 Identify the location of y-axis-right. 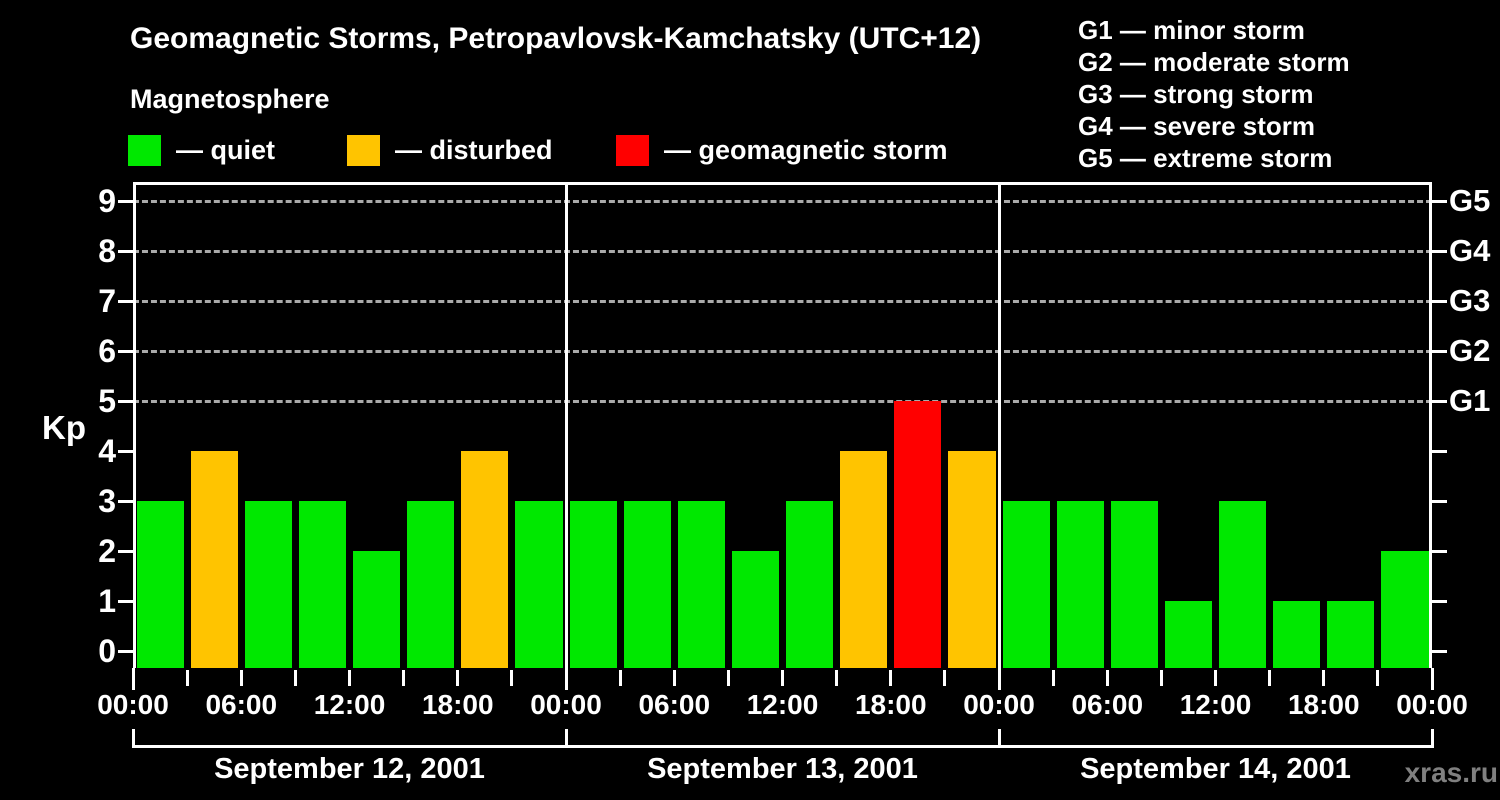
(1430, 425).